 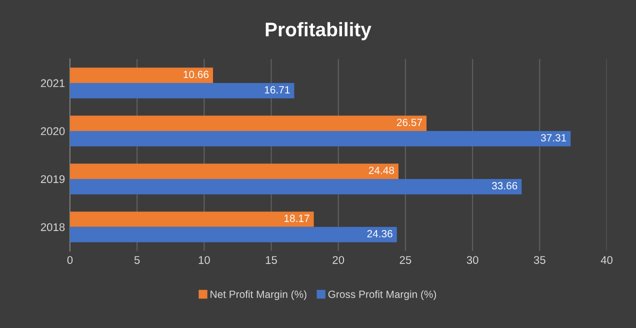 What do you see at coordinates (137, 260) in the screenshot?
I see `x-tick-label: 5` at bounding box center [137, 260].